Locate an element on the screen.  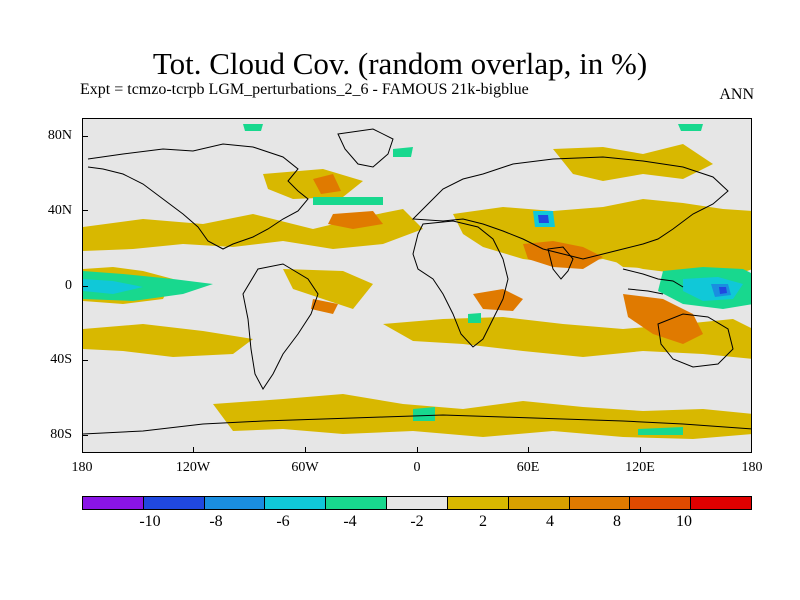
y-label-80s: 80S is located at coordinates (61, 434).